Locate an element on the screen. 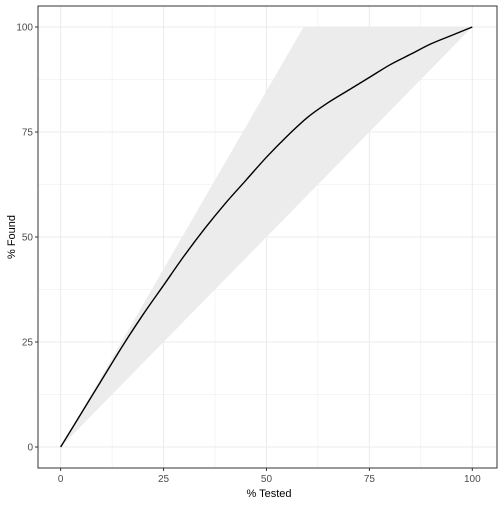 This screenshot has width=504, height=509. x-tick-label: 0 is located at coordinates (61, 479).